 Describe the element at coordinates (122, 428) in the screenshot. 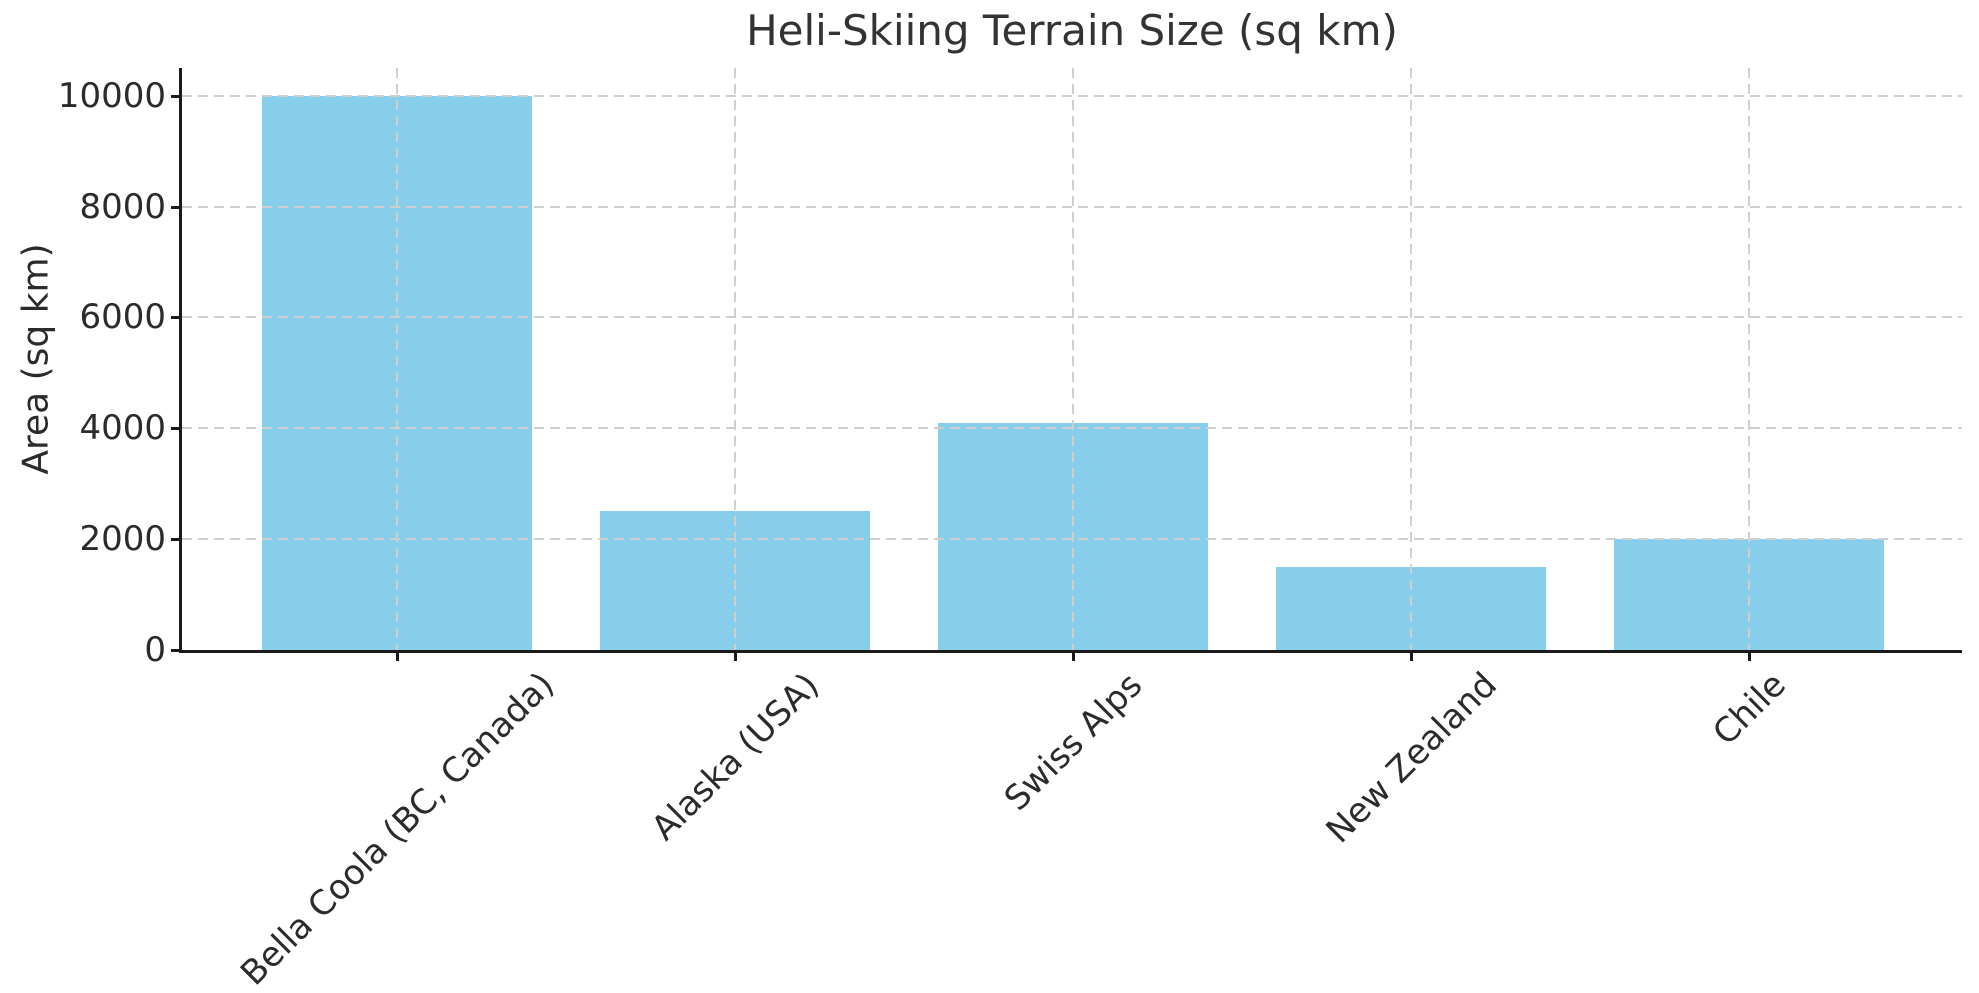

I see `y-tick-label-4000: 4000` at that location.